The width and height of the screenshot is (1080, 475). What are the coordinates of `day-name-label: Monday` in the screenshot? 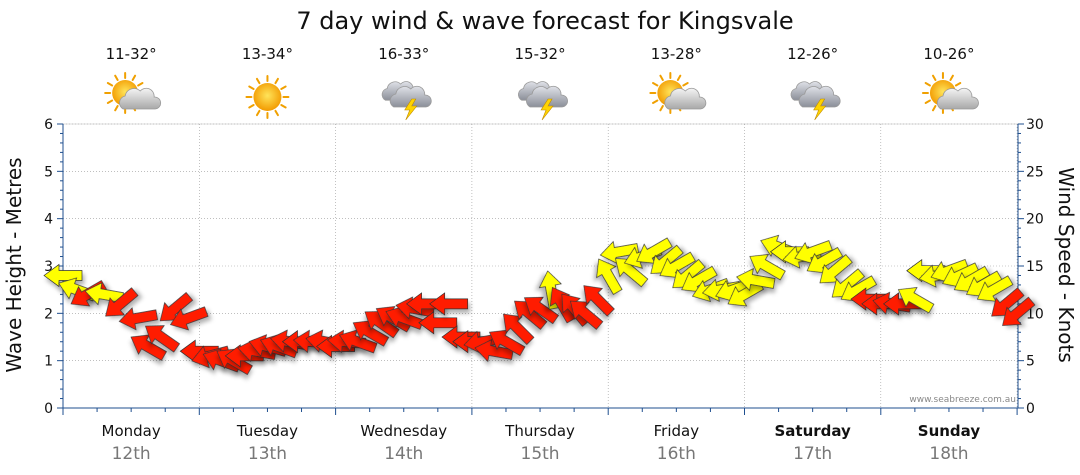 It's located at (131, 431).